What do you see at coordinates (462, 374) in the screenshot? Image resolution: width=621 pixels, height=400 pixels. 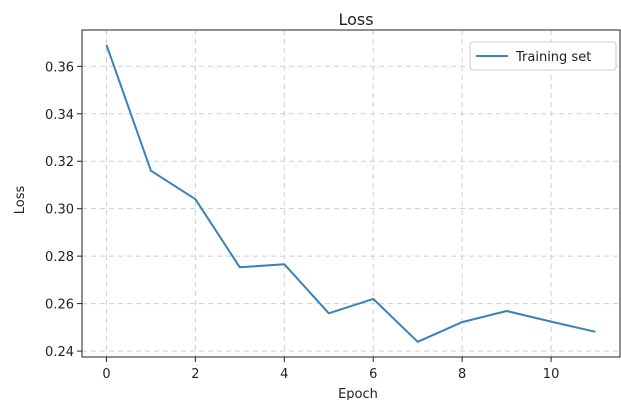 I see `x-tick-label: 8` at bounding box center [462, 374].